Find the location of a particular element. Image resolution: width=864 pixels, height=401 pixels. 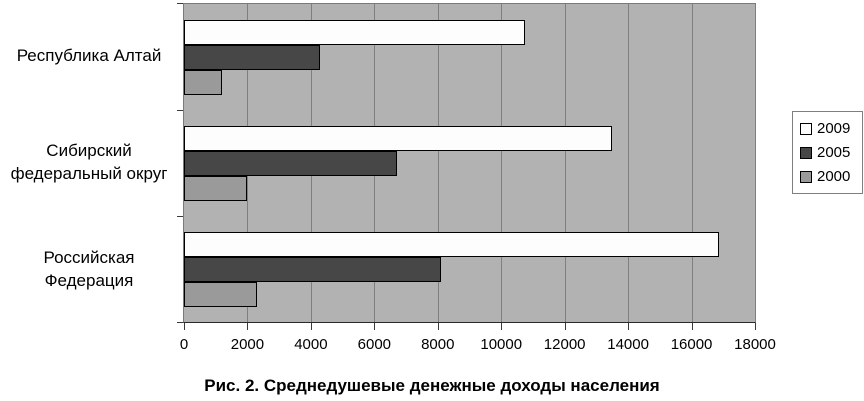

category-label-text: Российская Федерация is located at coordinates (89, 268).